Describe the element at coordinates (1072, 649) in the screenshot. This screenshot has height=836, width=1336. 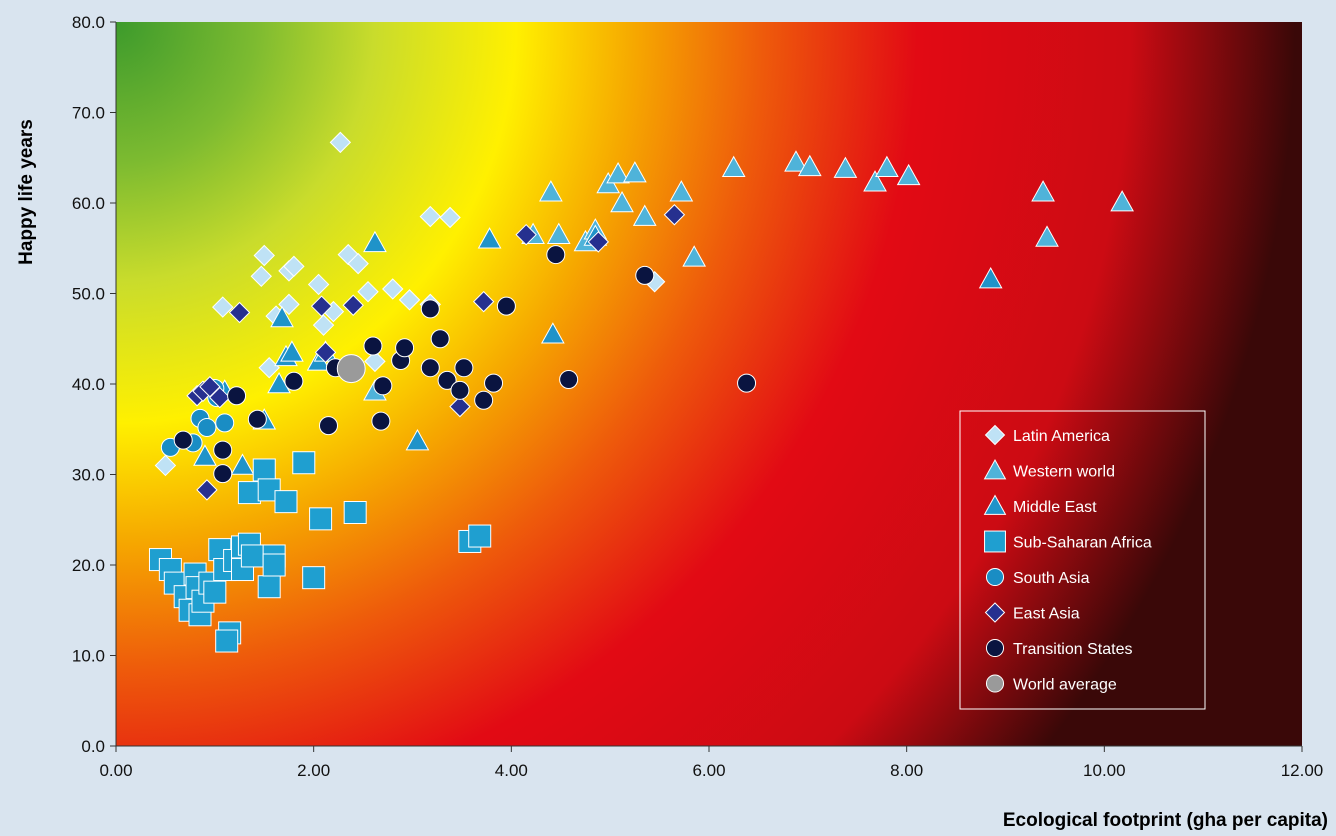
I see `legend-label-transition-states: Transition States` at that location.